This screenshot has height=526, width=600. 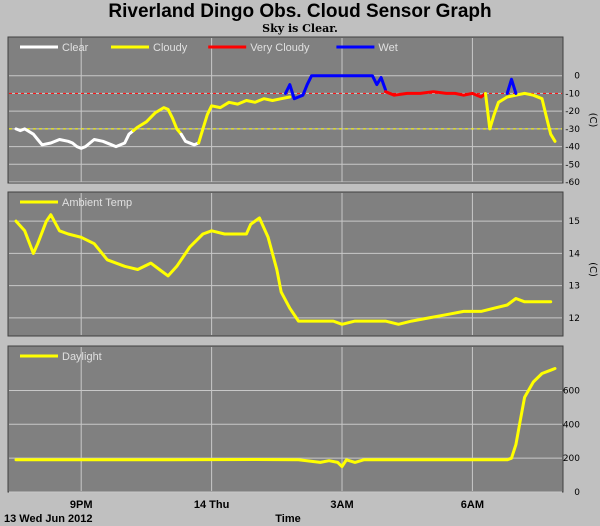 What do you see at coordinates (575, 254) in the screenshot?
I see `y-tick-label: 14` at bounding box center [575, 254].